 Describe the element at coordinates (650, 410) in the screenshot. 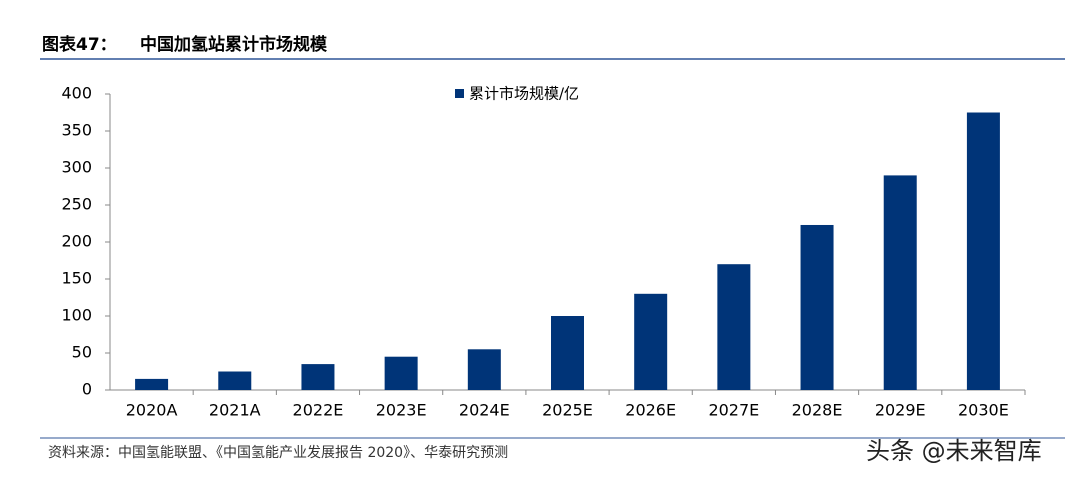

I see `x-tick-label: 2026E` at that location.